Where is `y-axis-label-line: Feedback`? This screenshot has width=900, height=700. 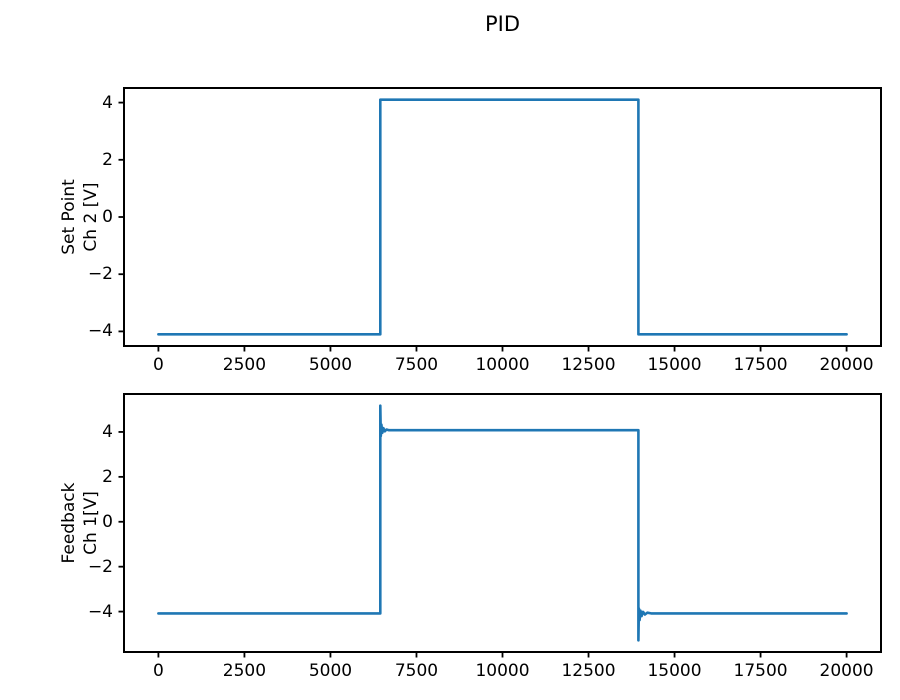
y-axis-label-line: Feedback is located at coordinates (69, 523).